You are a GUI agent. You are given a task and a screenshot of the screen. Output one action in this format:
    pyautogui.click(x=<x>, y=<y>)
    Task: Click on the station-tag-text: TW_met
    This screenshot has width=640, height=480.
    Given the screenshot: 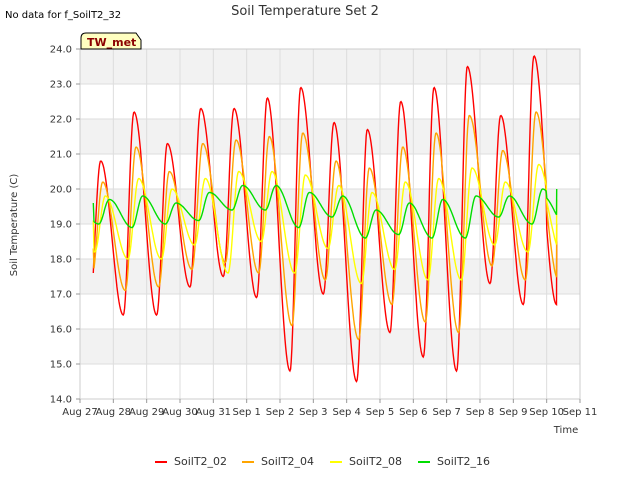 What is the action you would take?
    pyautogui.click(x=111, y=42)
    